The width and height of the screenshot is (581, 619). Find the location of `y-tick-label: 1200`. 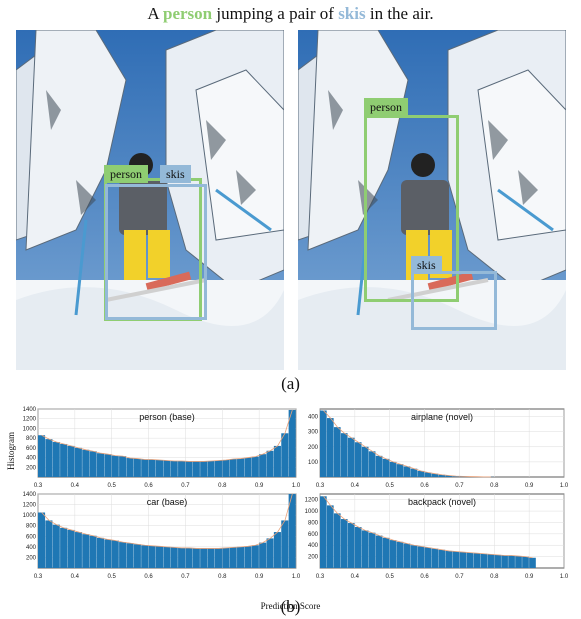

y-tick-label: 1200 is located at coordinates (30, 420).